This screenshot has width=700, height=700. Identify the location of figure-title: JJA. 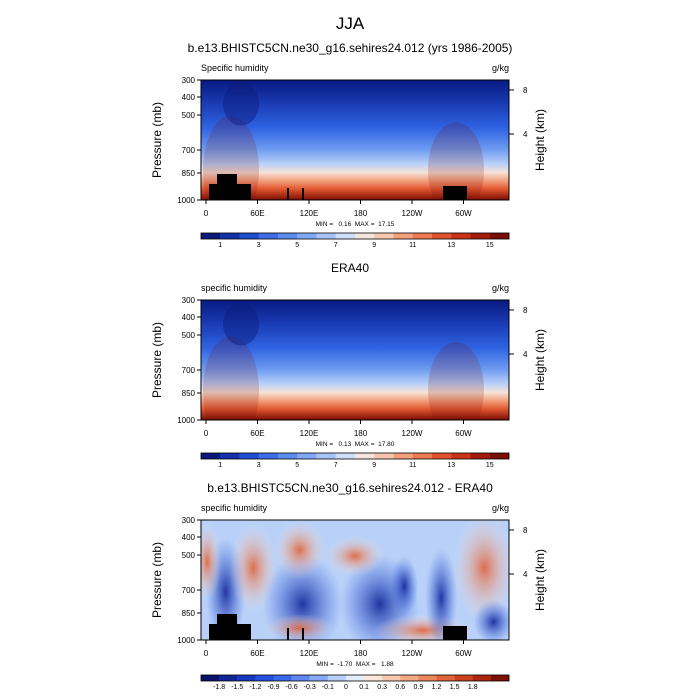
(350, 23).